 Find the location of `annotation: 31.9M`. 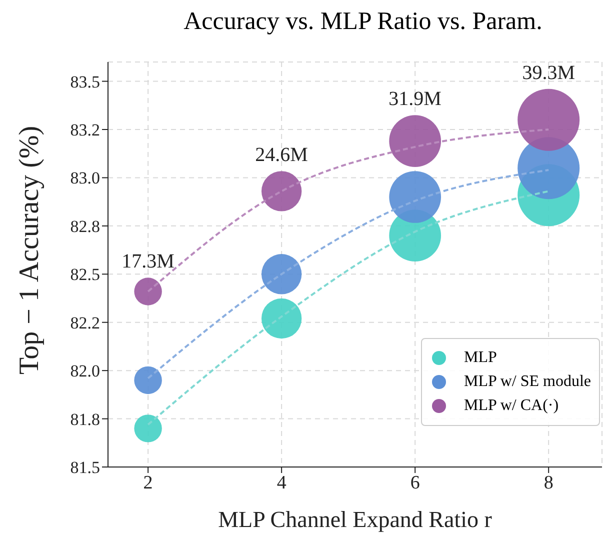

annotation: 31.9M is located at coordinates (415, 99).